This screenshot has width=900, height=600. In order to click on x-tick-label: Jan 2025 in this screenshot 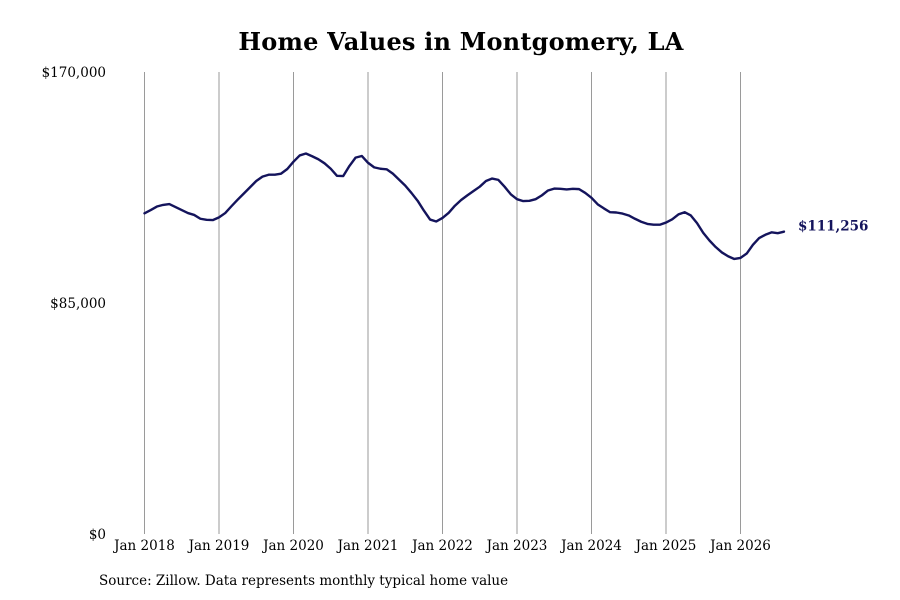, I will do `click(665, 546)`.